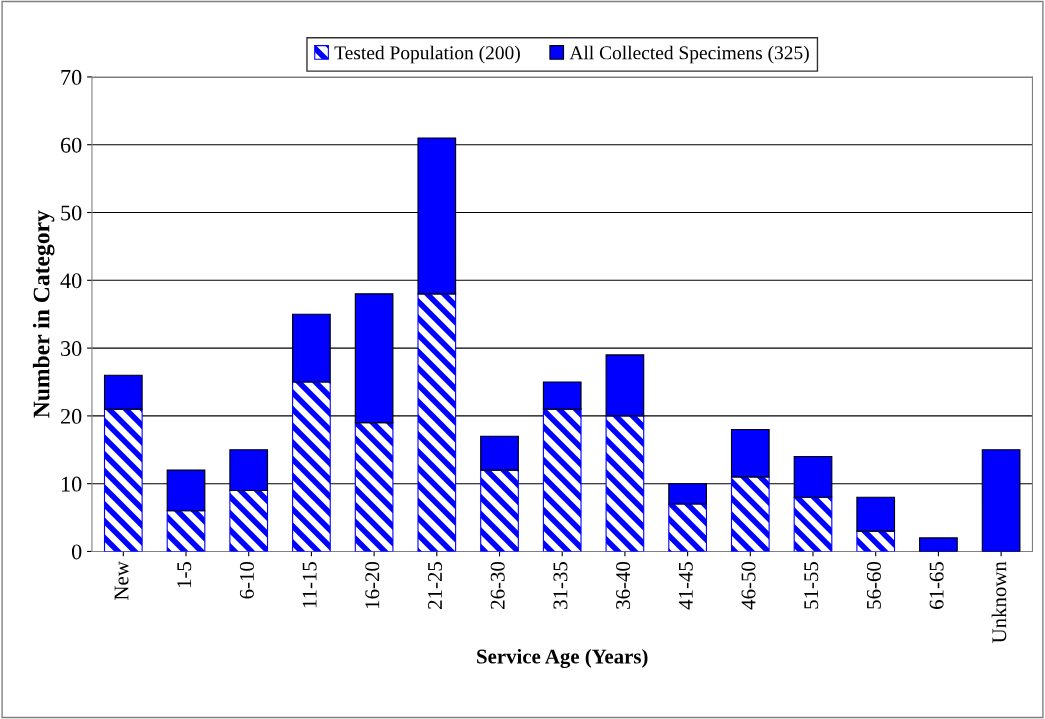 This screenshot has width=1045, height=719. What do you see at coordinates (309, 585) in the screenshot?
I see `x-tick-label: 11-15` at bounding box center [309, 585].